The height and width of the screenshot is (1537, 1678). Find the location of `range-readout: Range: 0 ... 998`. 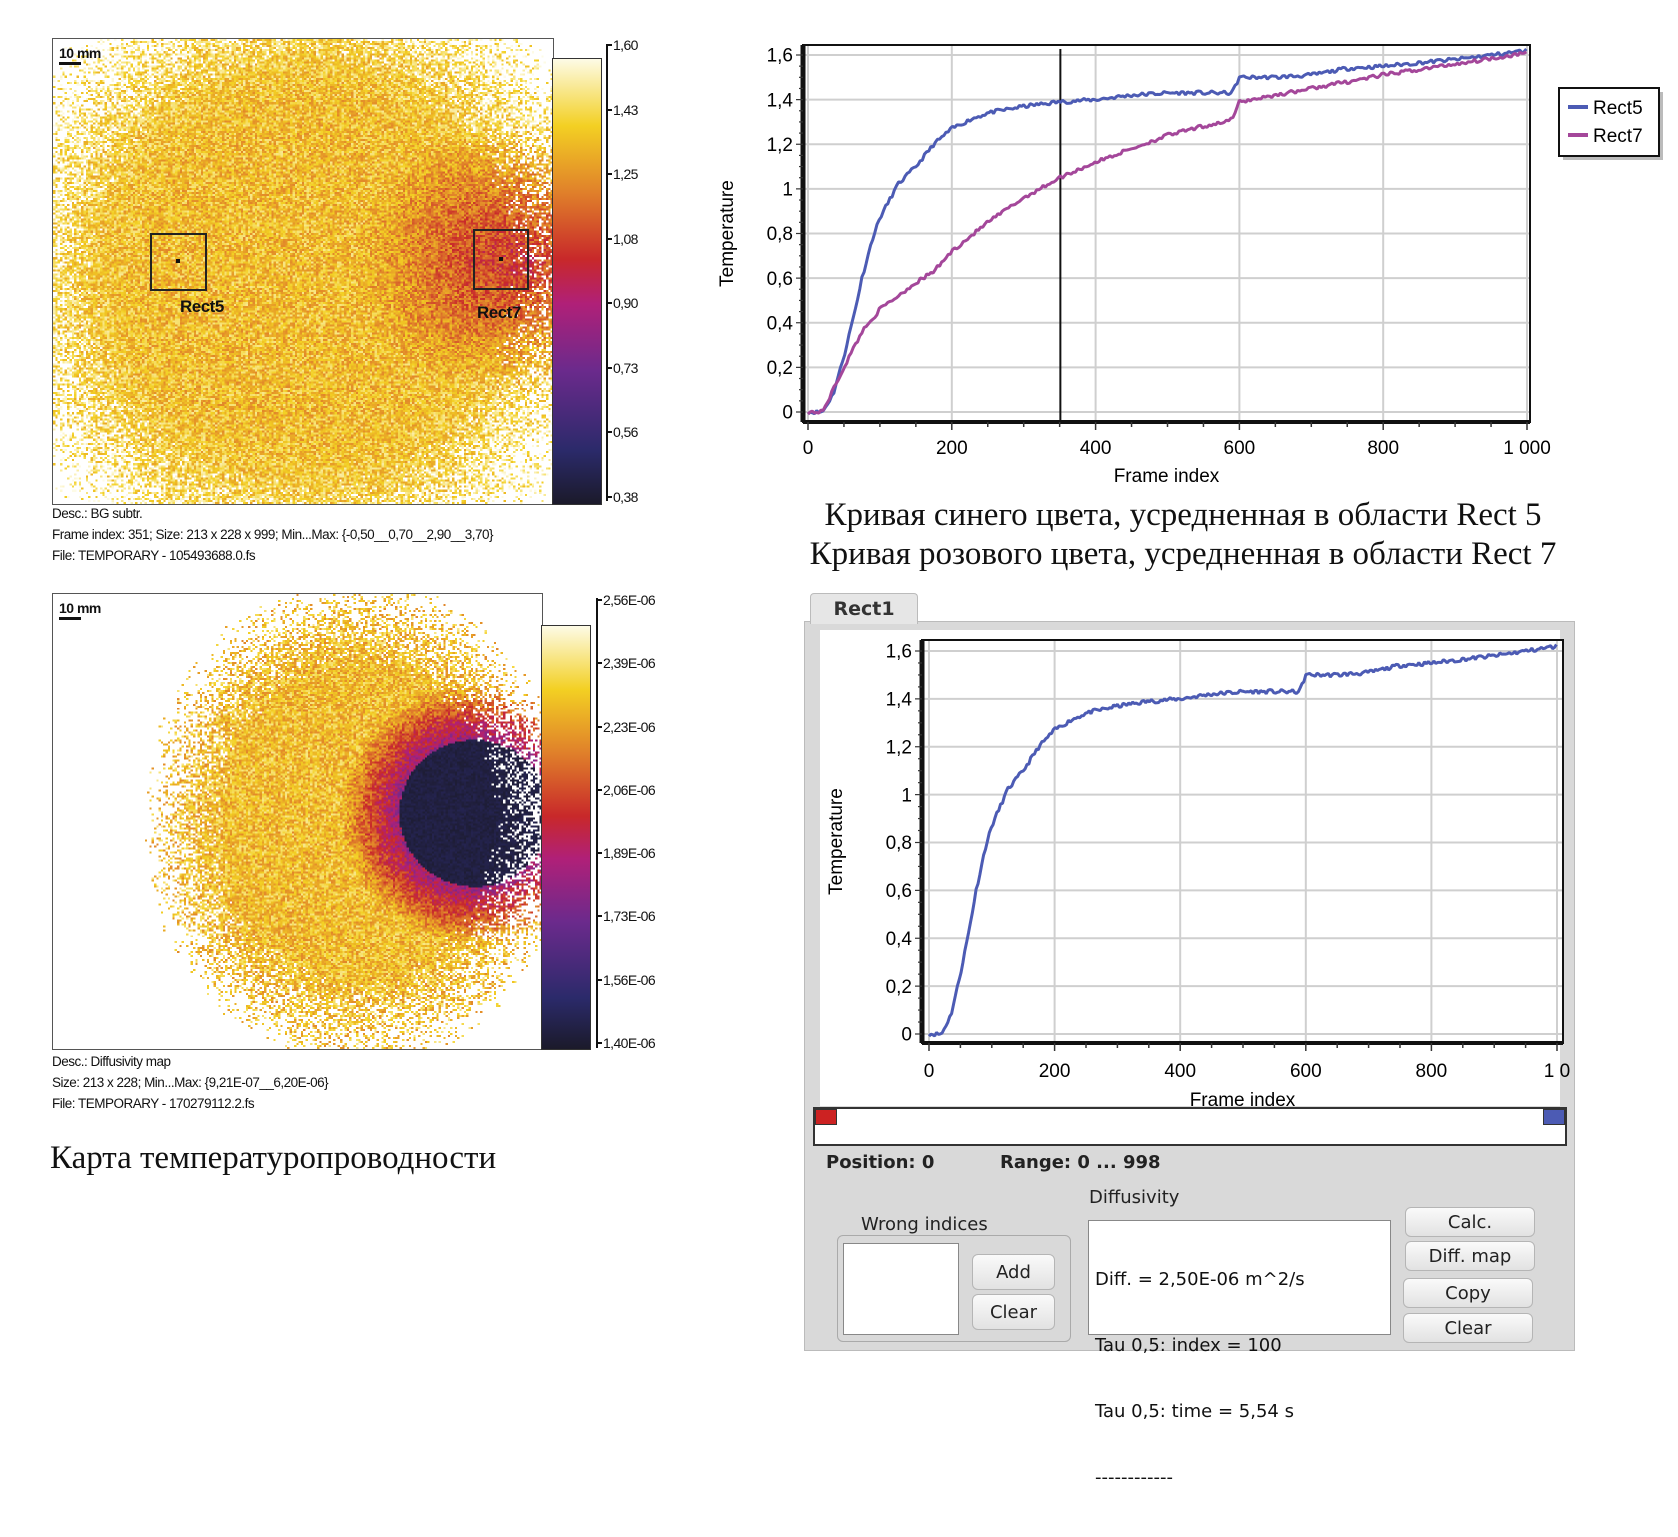

range-readout: Range: 0 ... 998 is located at coordinates (1080, 1162).